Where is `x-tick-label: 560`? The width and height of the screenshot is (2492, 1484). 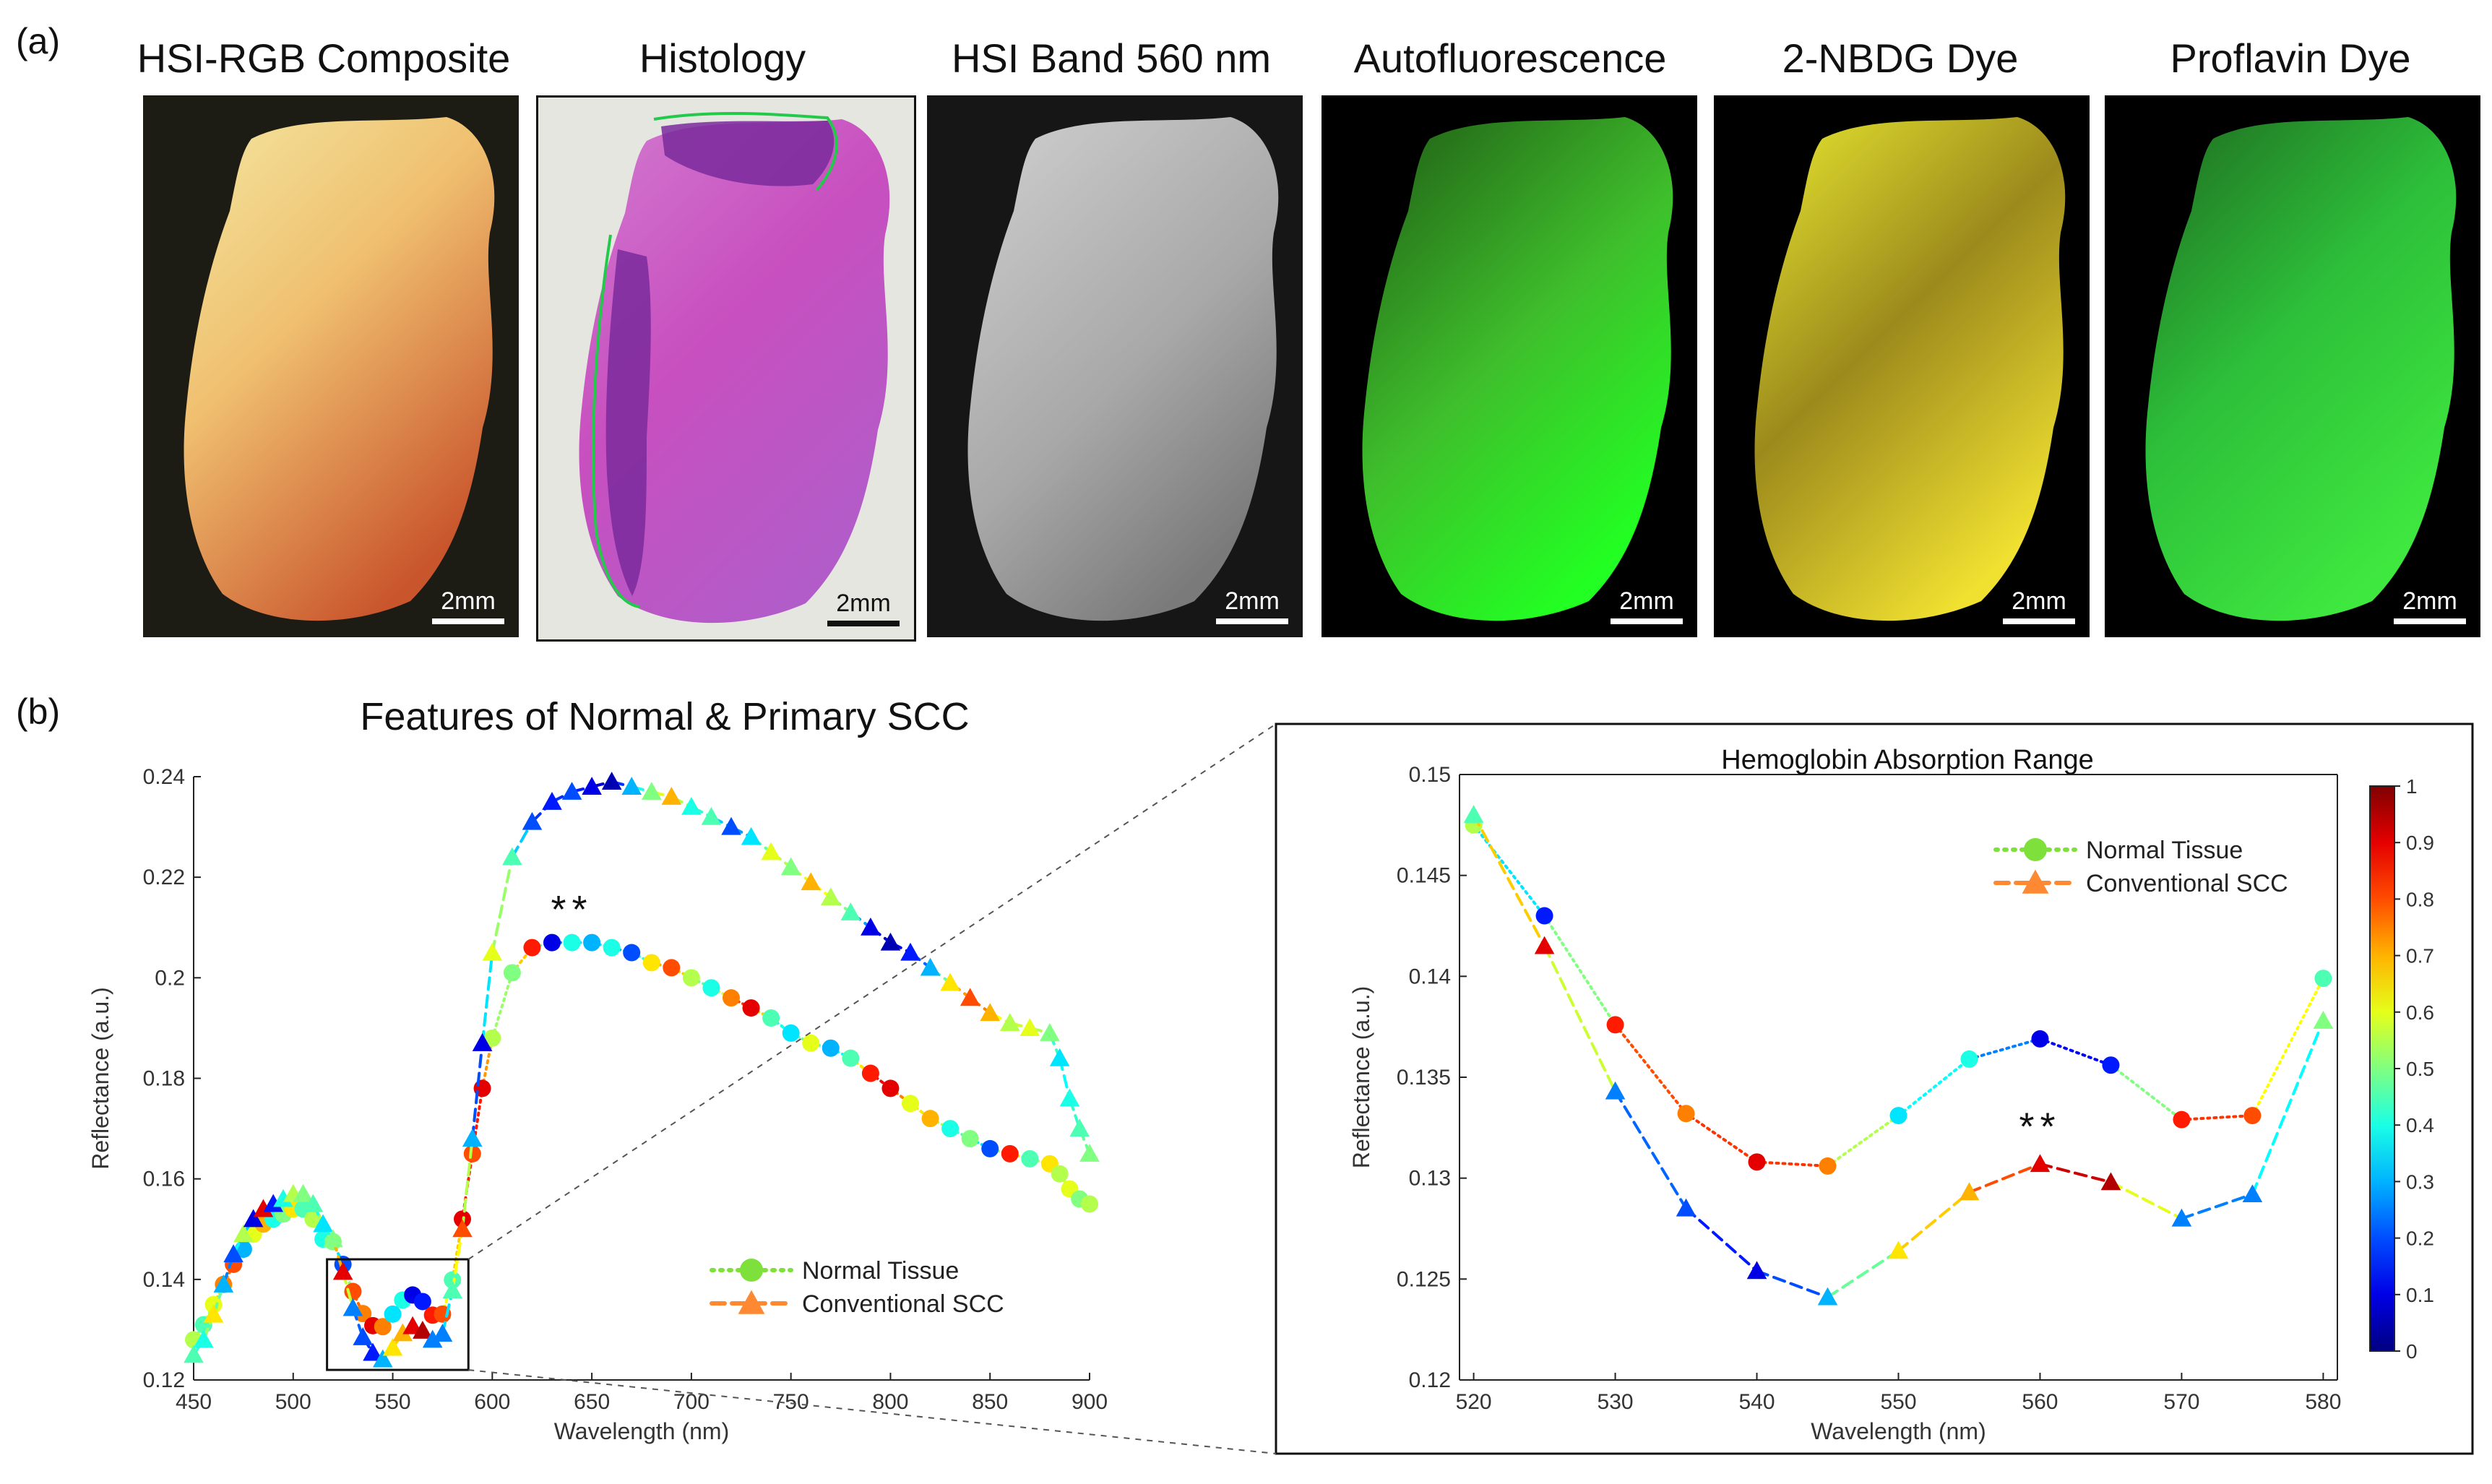
x-tick-label: 560 is located at coordinates (2040, 1402).